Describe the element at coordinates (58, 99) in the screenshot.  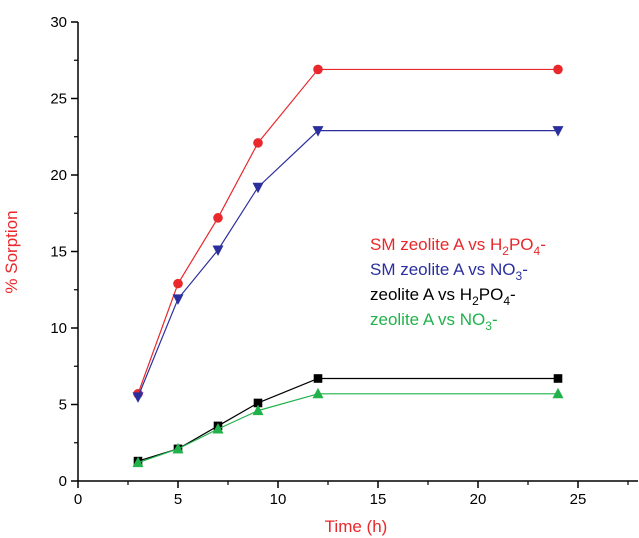
I see `y-tick-label: 25` at that location.